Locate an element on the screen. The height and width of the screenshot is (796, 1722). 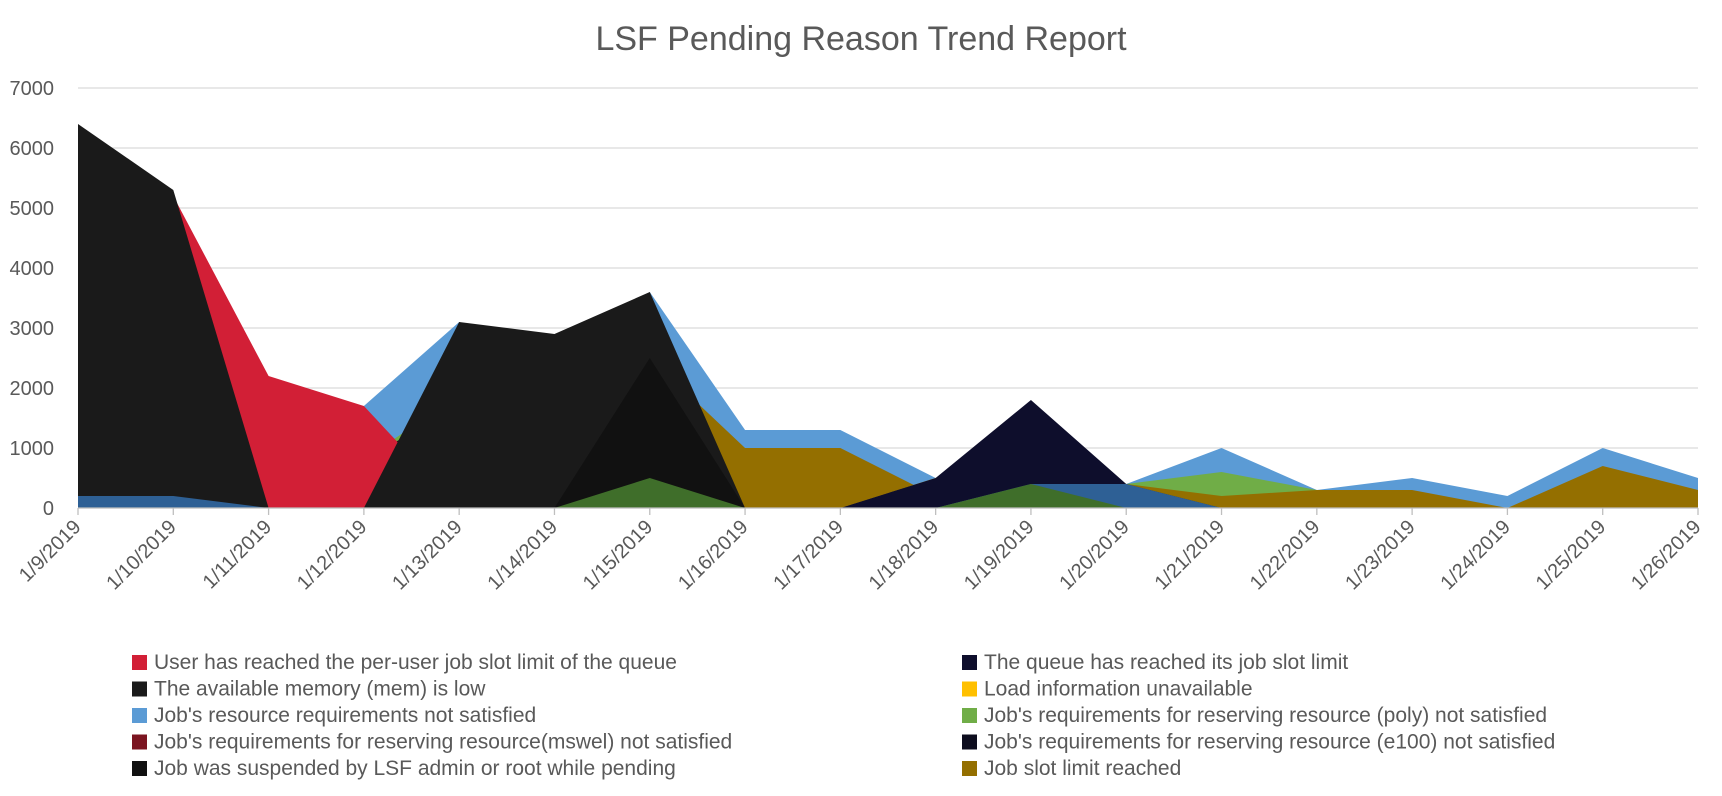
y-tick-label: 7000 is located at coordinates (32, 89).